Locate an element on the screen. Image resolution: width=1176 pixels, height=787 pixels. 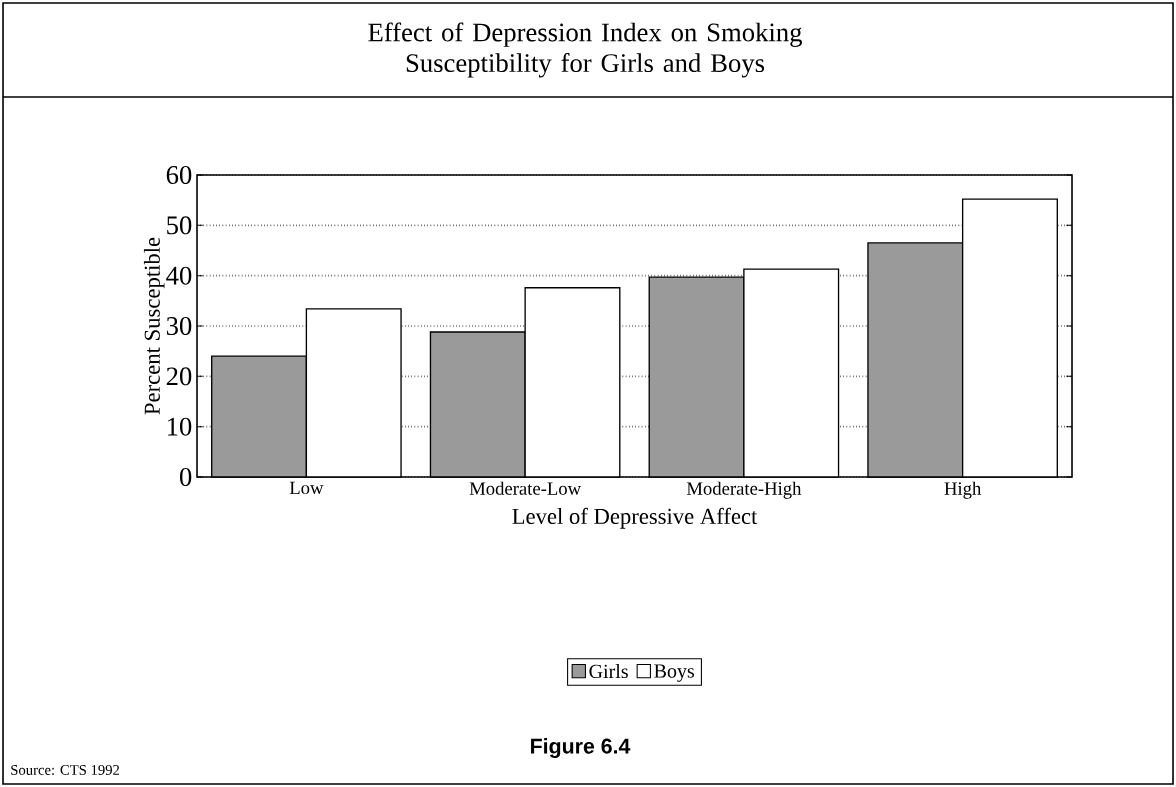
y-tick-label: 30 is located at coordinates (179, 326).